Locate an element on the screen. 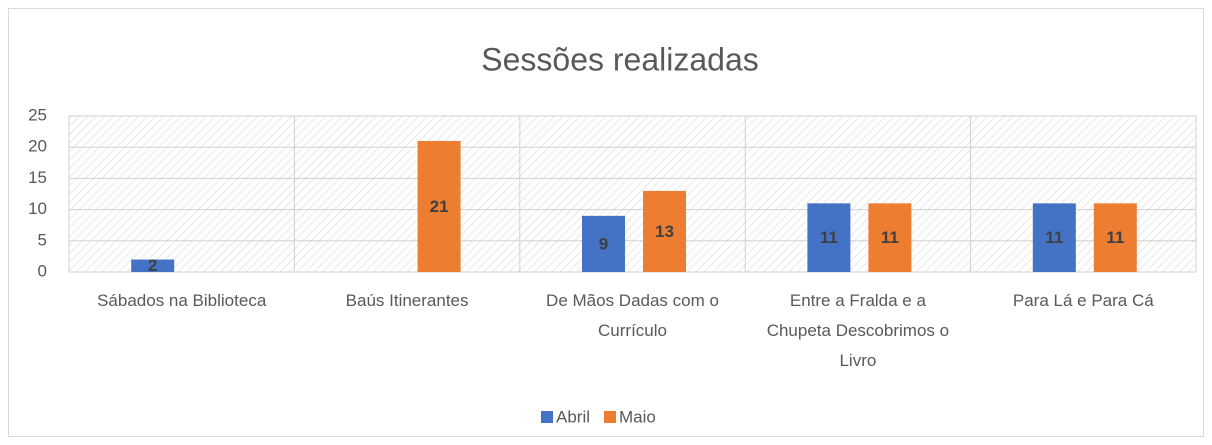 This screenshot has height=445, width=1212. data-label: 2 is located at coordinates (152, 265).